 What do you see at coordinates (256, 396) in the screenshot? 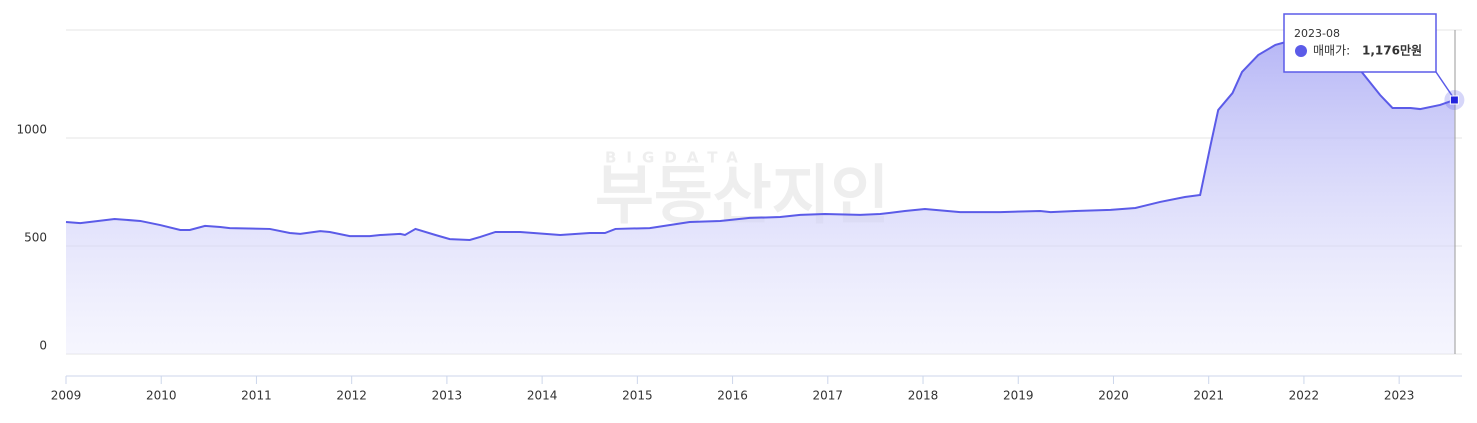
I see `x-tick-label: 2011` at bounding box center [256, 396].